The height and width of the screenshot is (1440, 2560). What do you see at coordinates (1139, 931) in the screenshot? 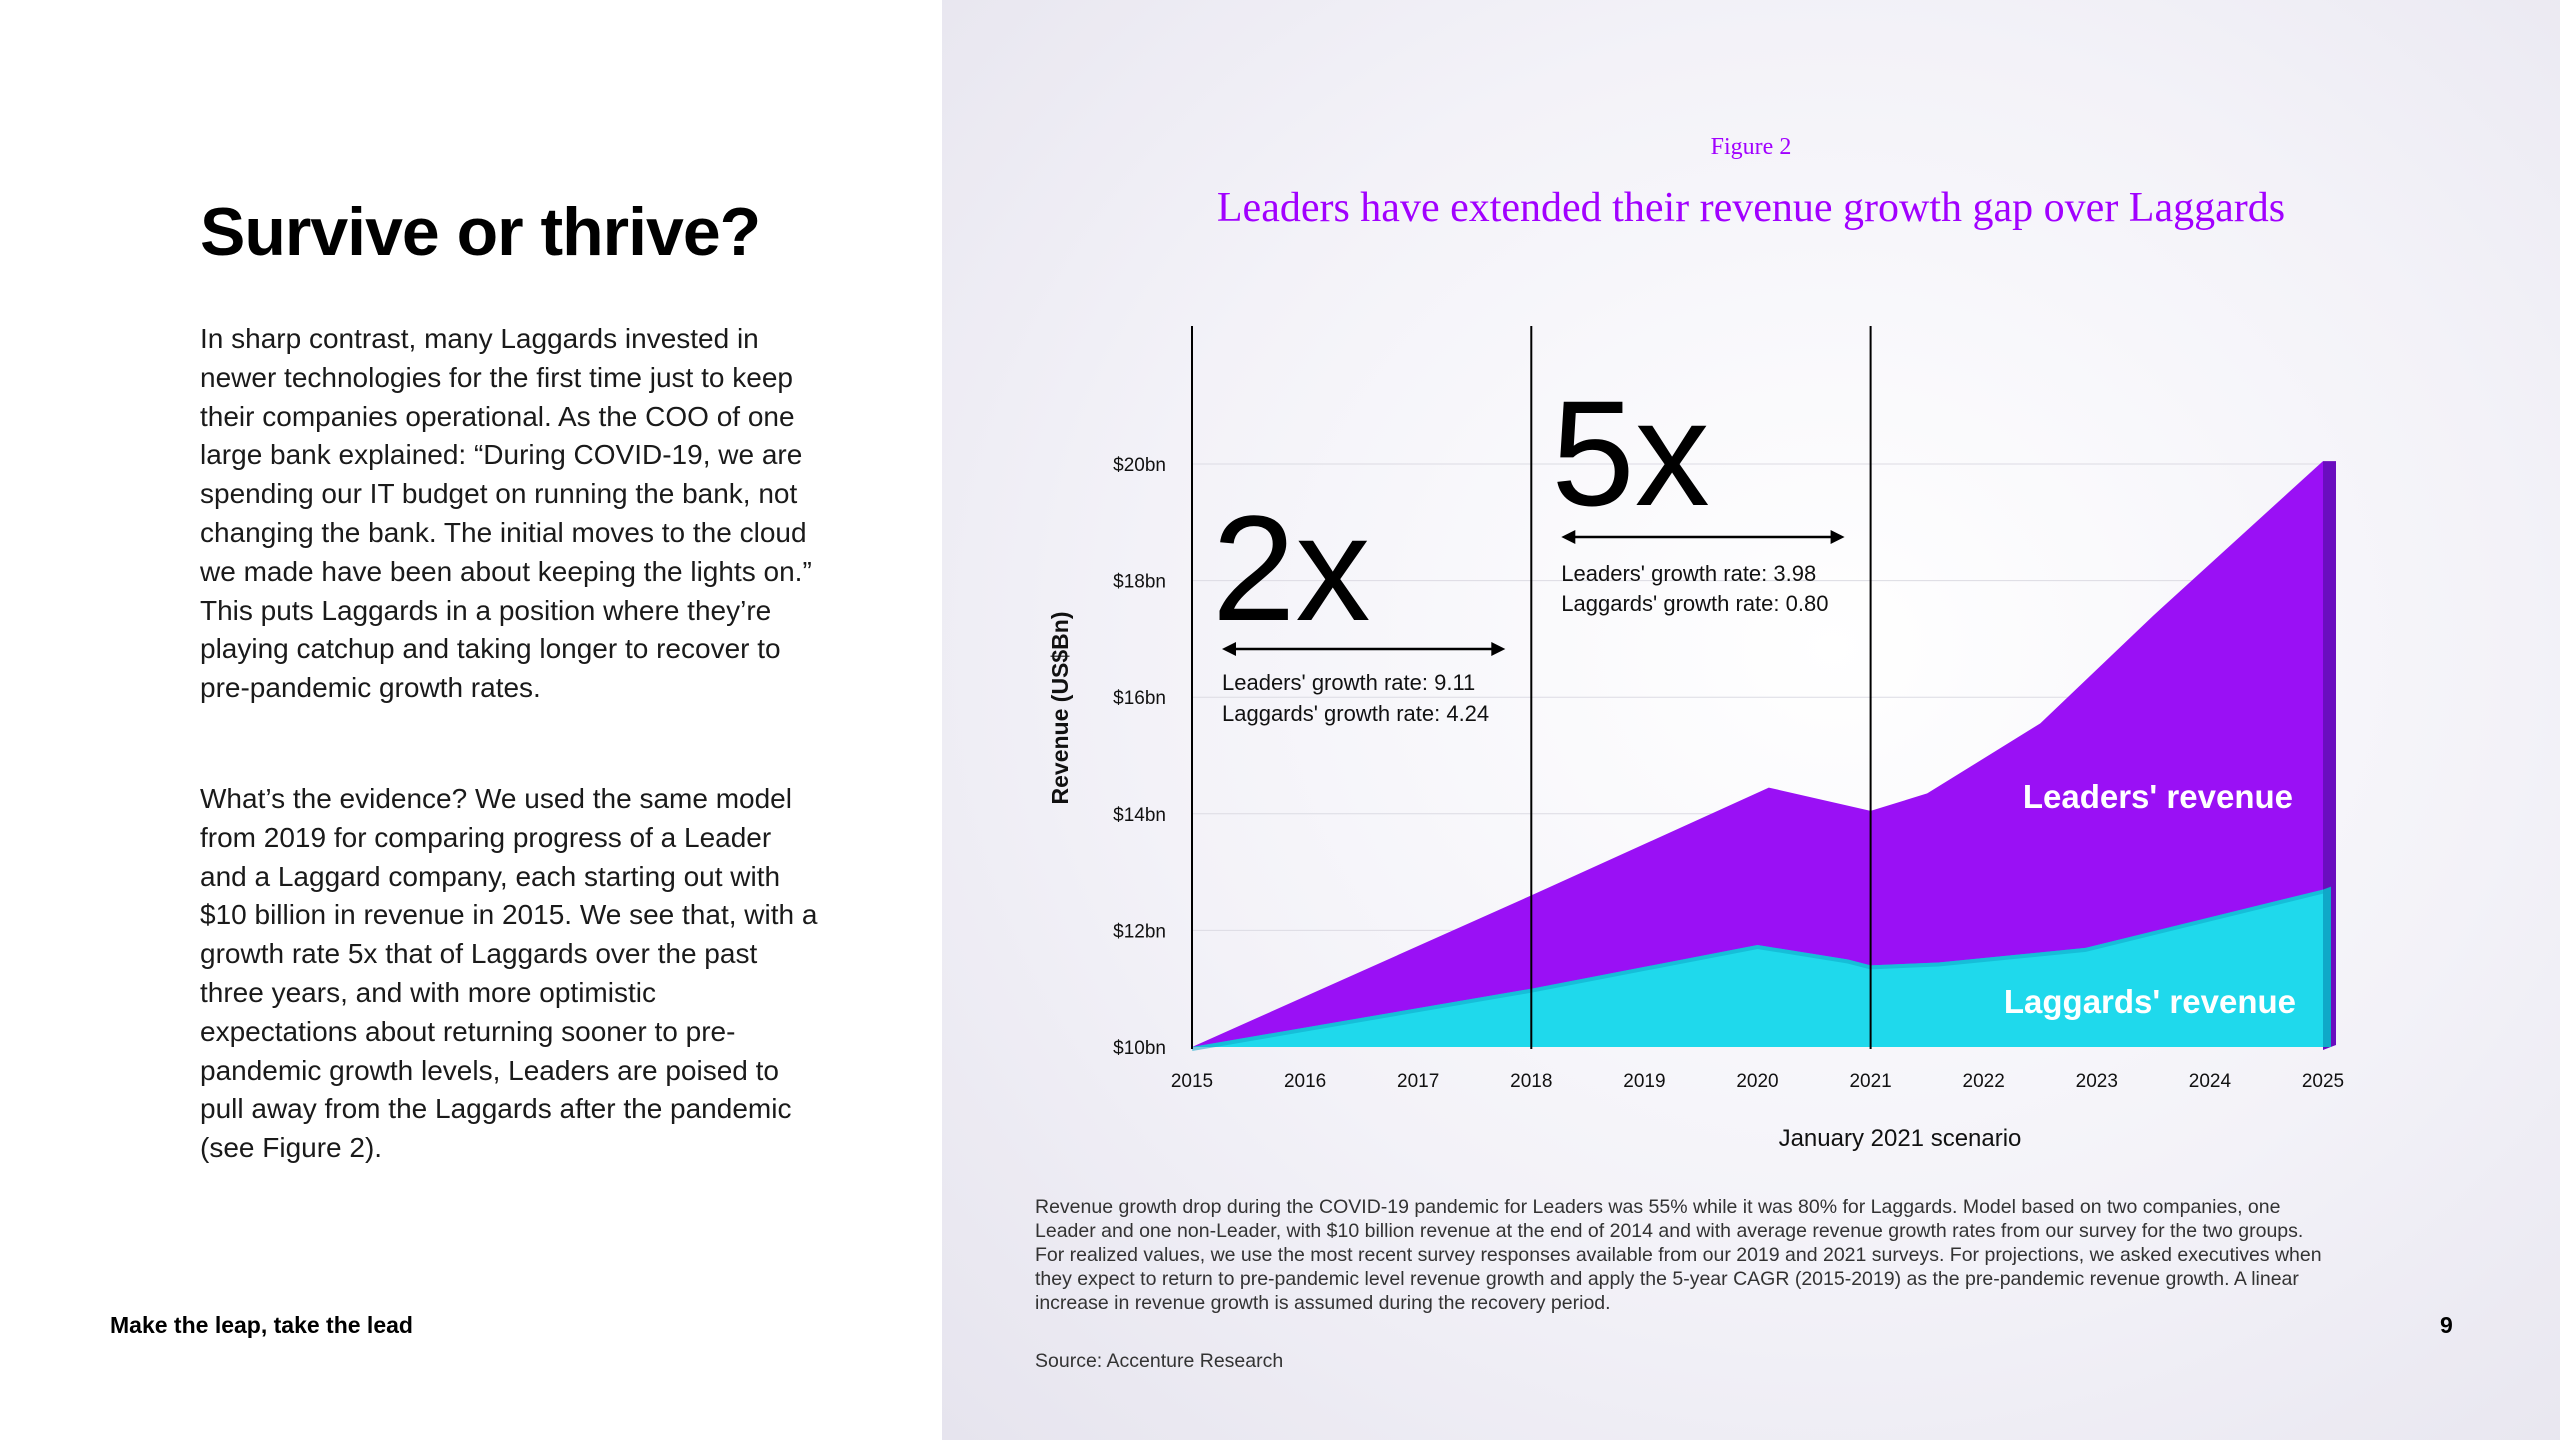
I see `y-tick-label: $12bn` at bounding box center [1139, 931].